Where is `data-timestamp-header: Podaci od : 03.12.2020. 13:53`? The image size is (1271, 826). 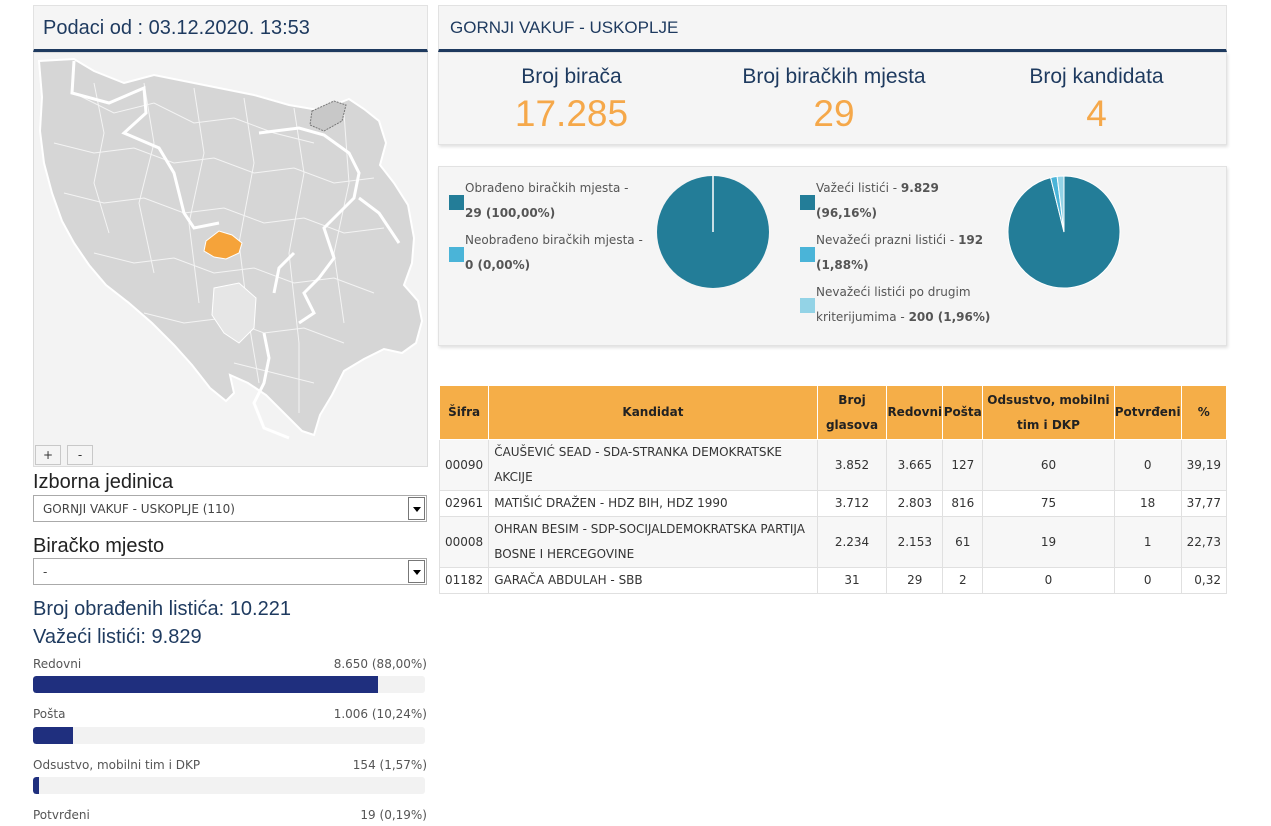
data-timestamp-header: Podaci od : 03.12.2020. 13:53 is located at coordinates (230, 28).